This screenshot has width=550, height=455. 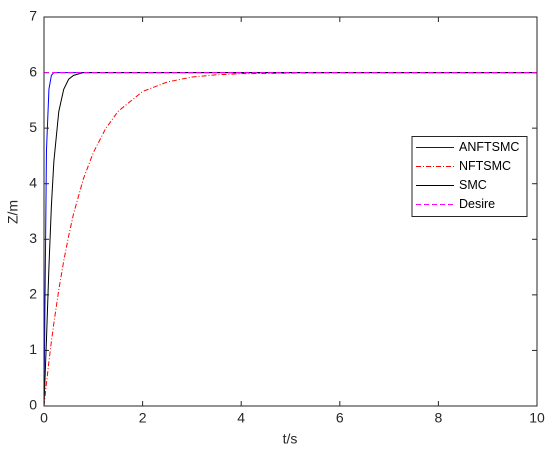 I want to click on y-tick-label: 0, so click(x=33, y=405).